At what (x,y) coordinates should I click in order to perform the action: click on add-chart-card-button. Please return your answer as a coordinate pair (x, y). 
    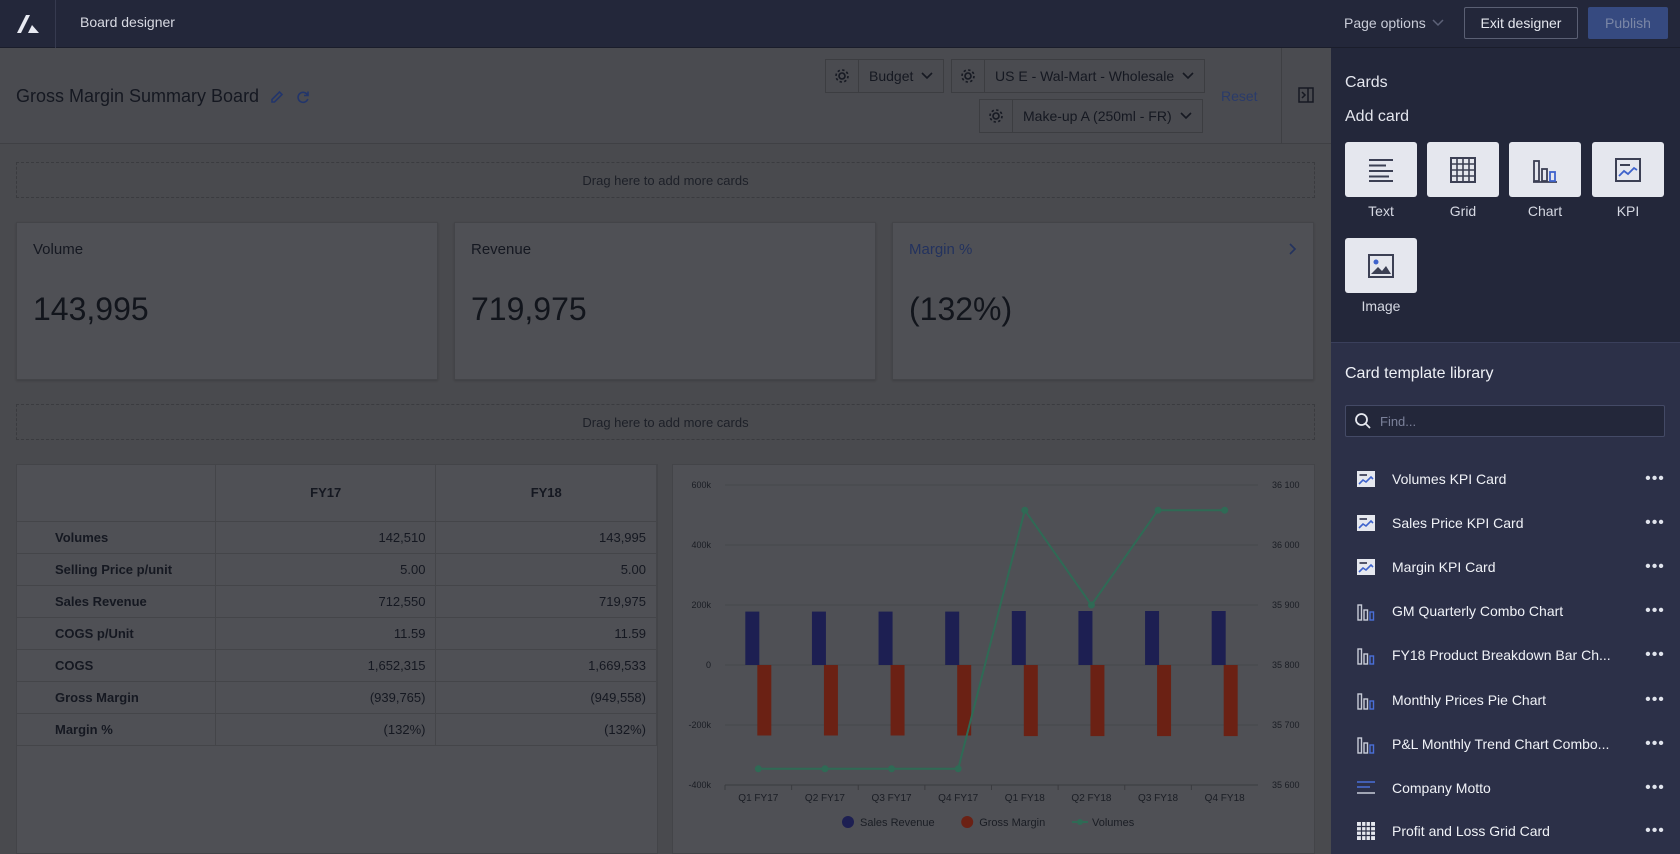
    Looking at the image, I should click on (1545, 169).